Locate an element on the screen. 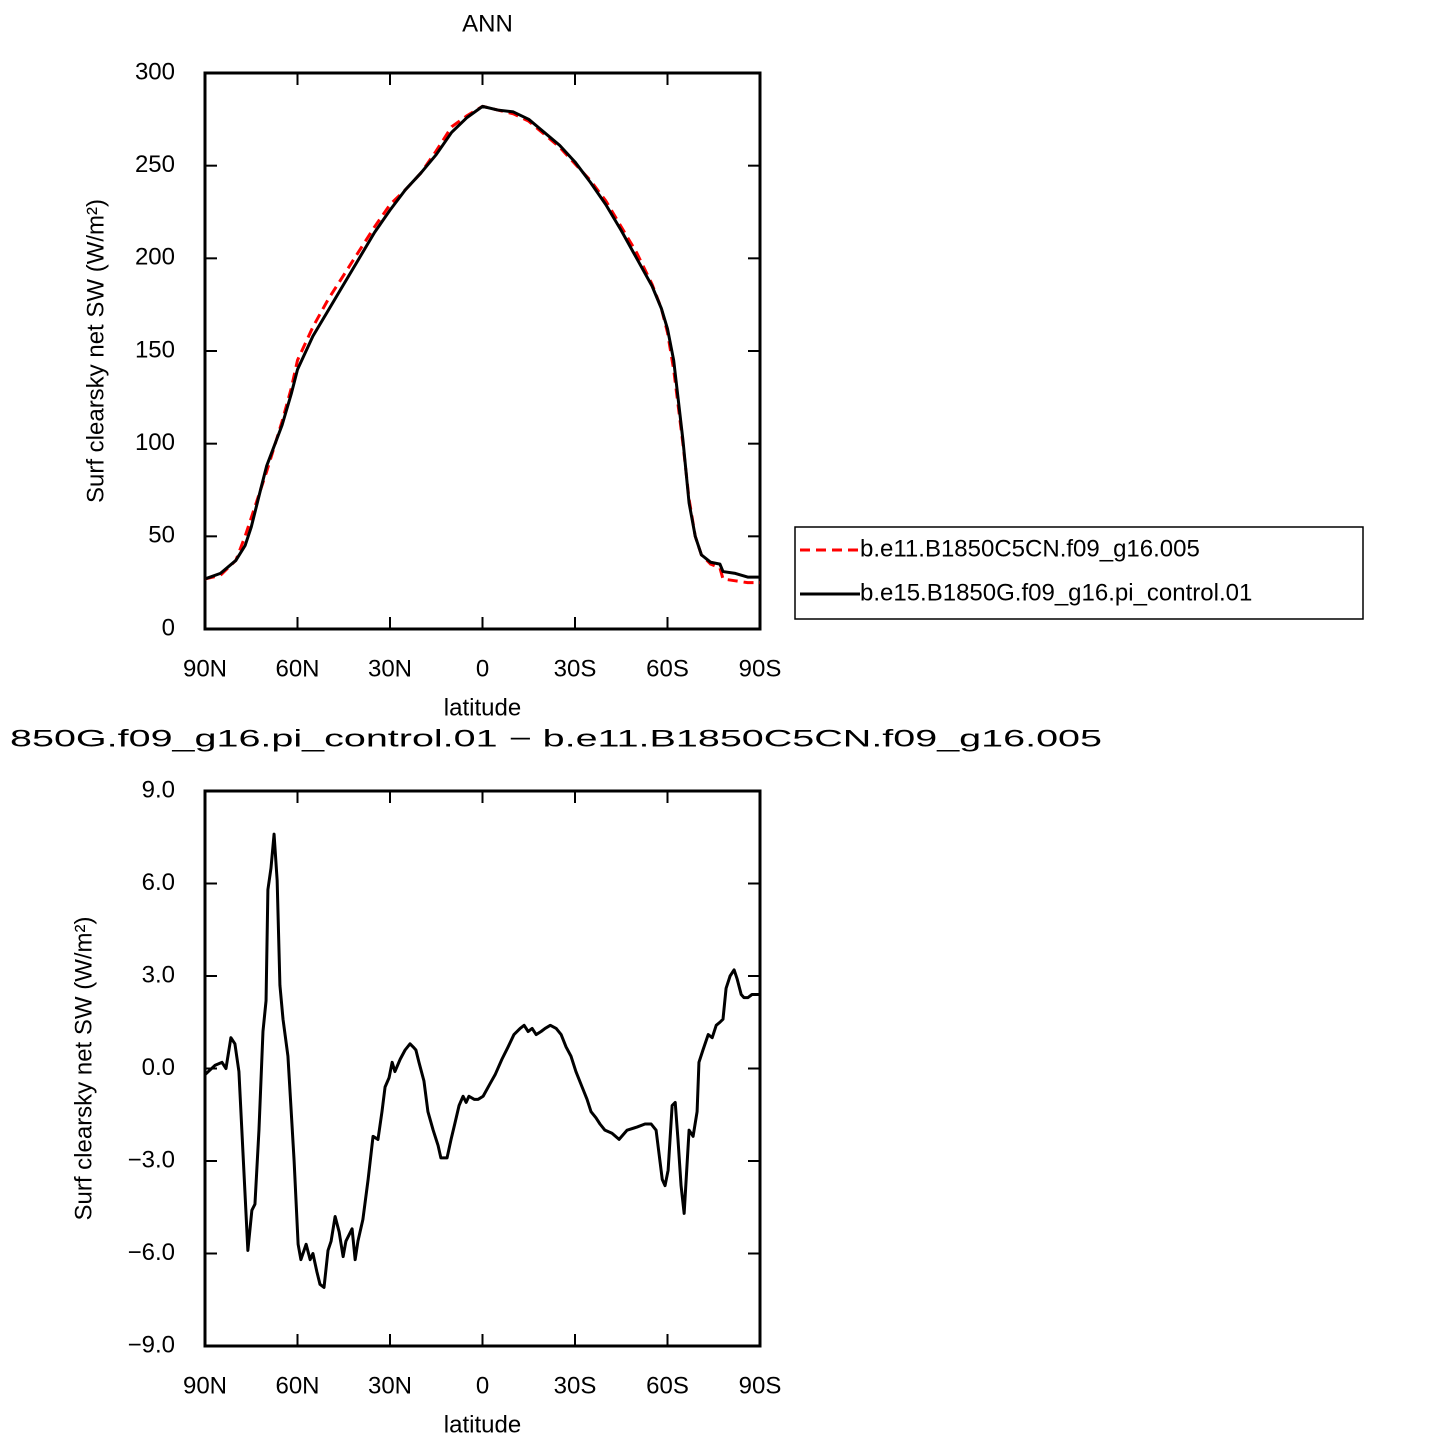 Image resolution: width=1447 pixels, height=1447 pixels. y-tick-label: 300 is located at coordinates (155, 71).